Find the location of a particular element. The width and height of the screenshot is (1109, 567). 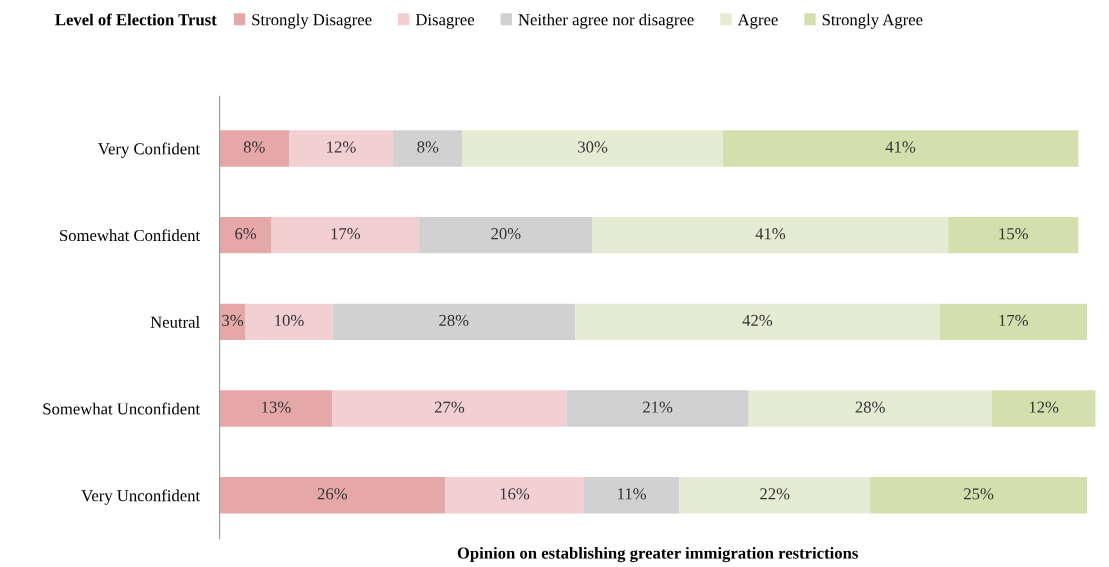

legend-label: Agree is located at coordinates (757, 21).